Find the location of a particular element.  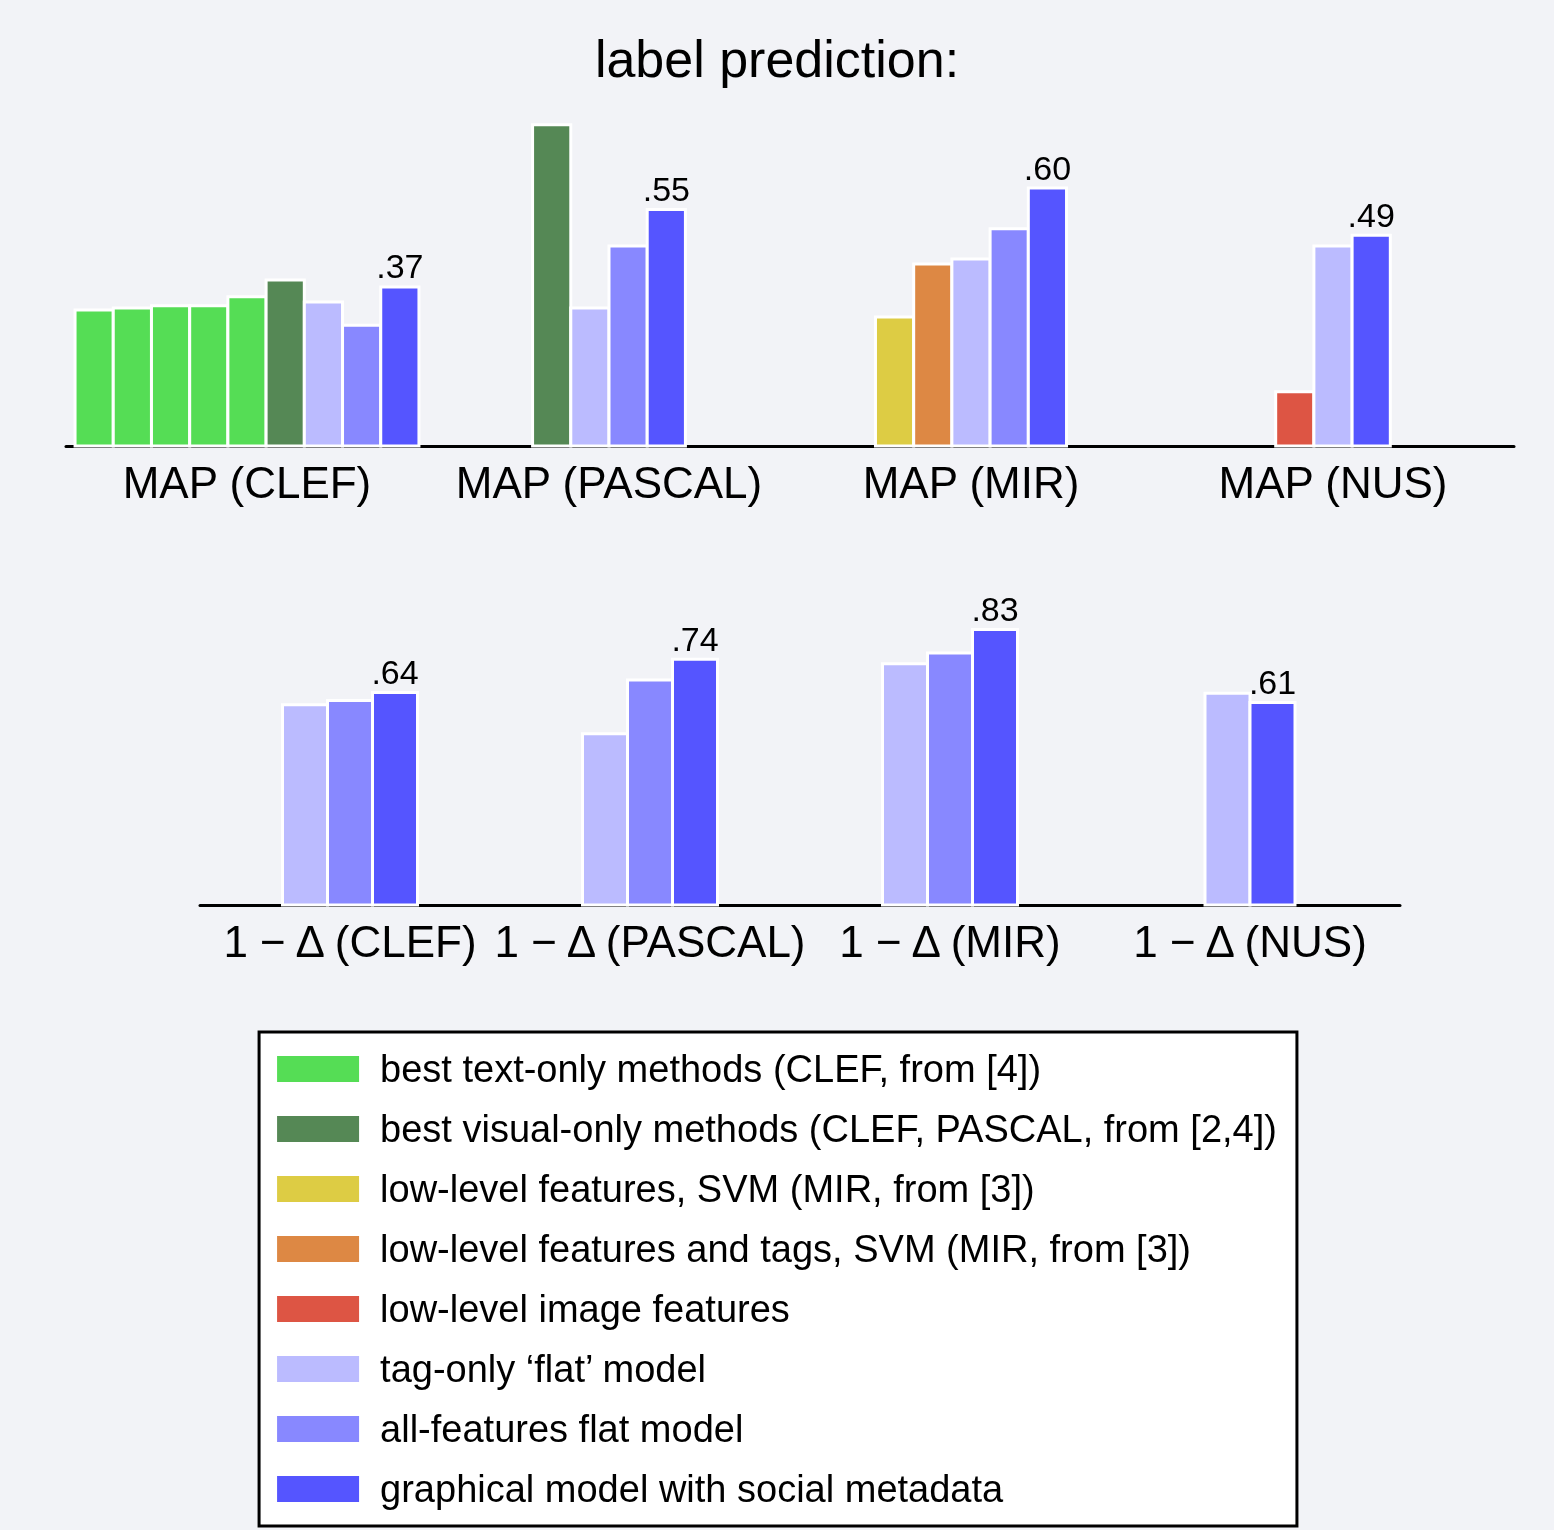

data-label: .37 is located at coordinates (400, 266).